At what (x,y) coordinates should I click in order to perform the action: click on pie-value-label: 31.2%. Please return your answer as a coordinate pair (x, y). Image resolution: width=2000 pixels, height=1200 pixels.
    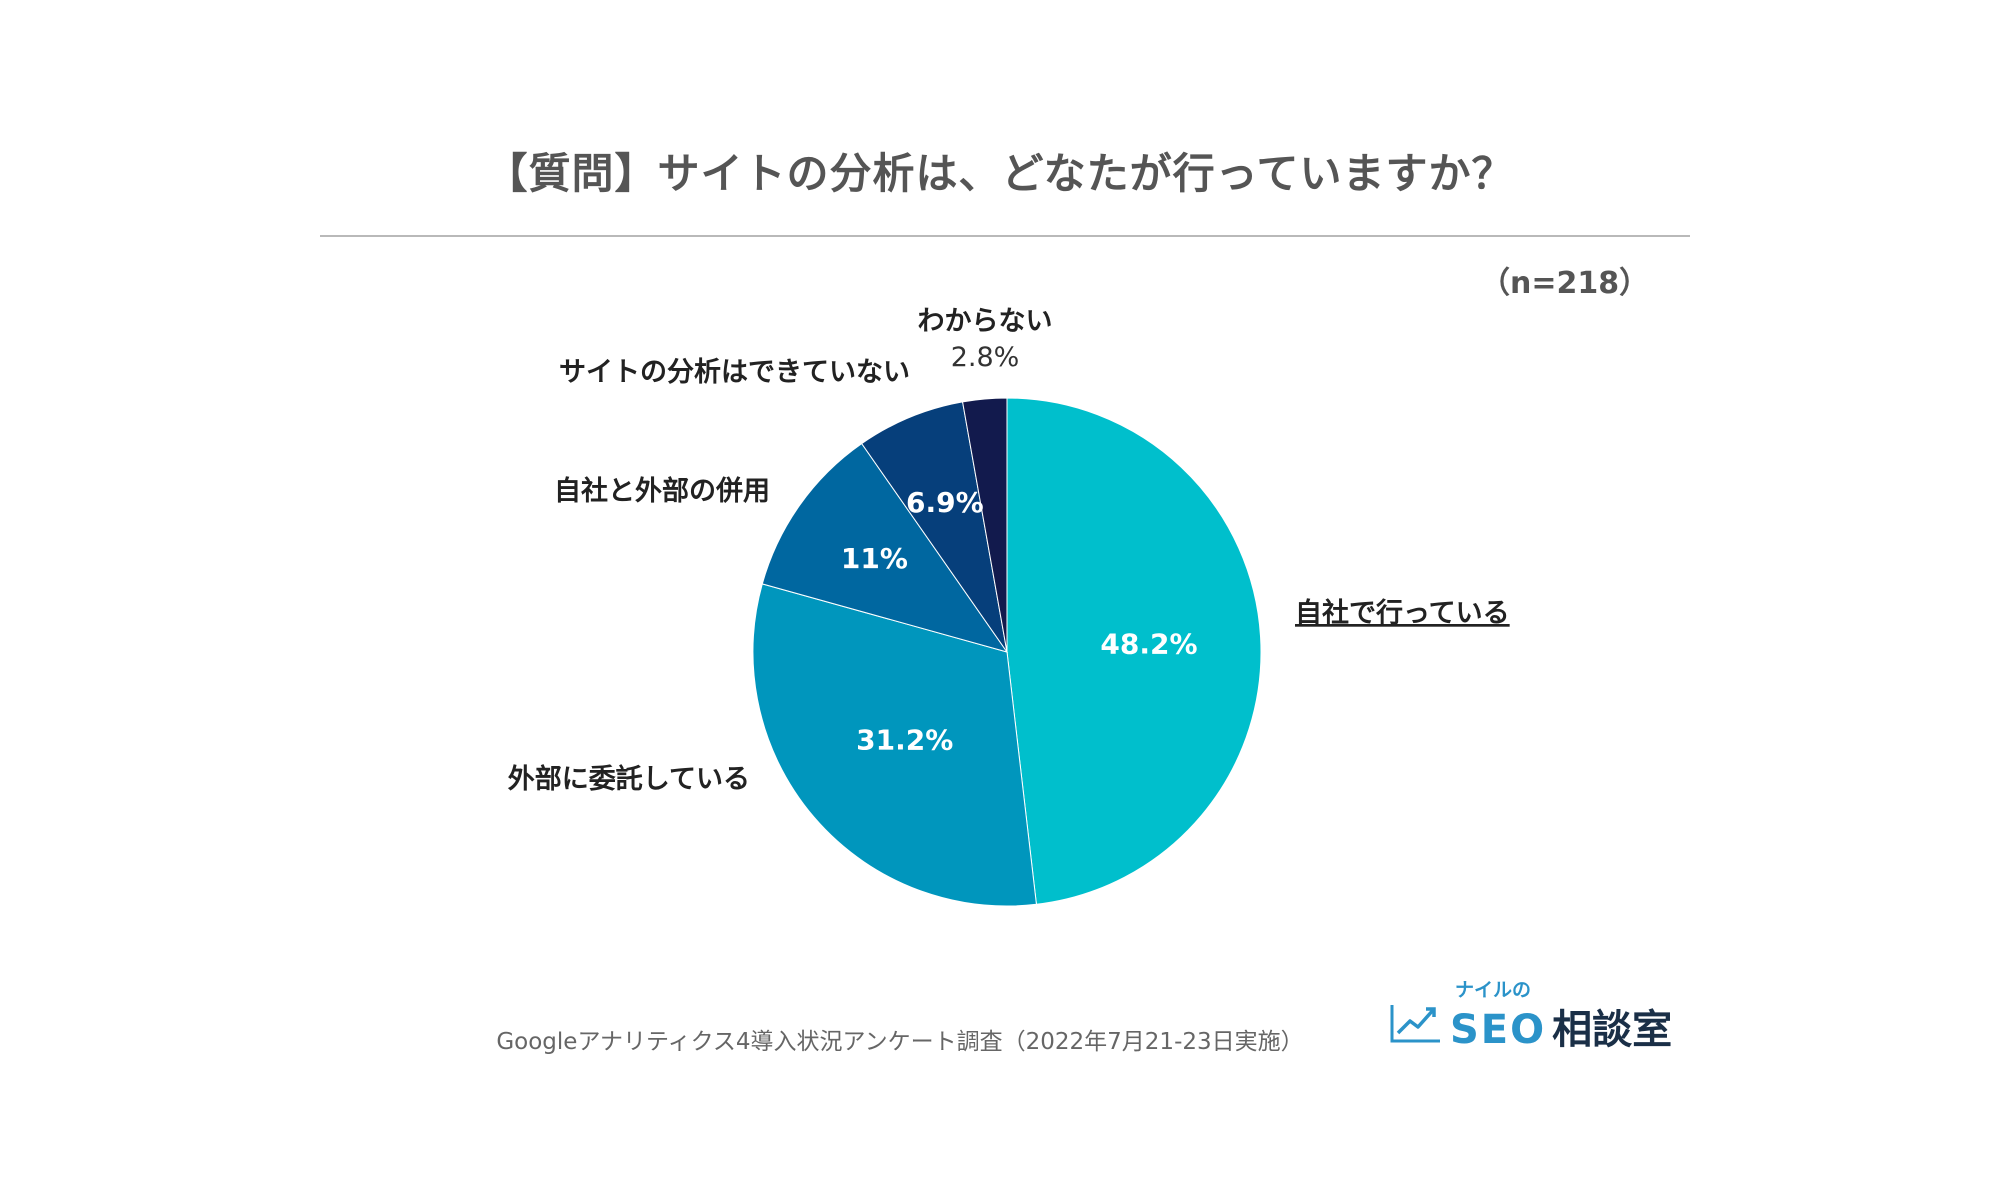
    Looking at the image, I should click on (904, 740).